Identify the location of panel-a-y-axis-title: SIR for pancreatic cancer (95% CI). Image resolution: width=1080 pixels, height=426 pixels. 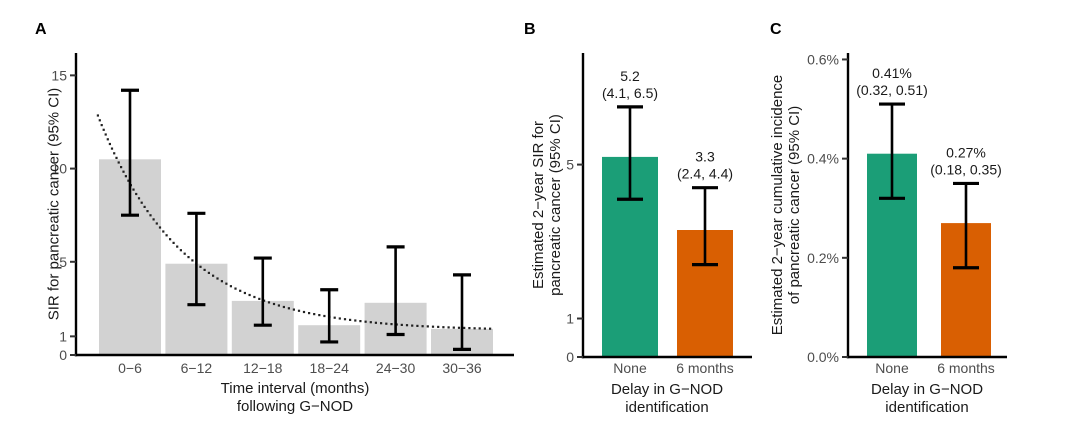
(54, 204).